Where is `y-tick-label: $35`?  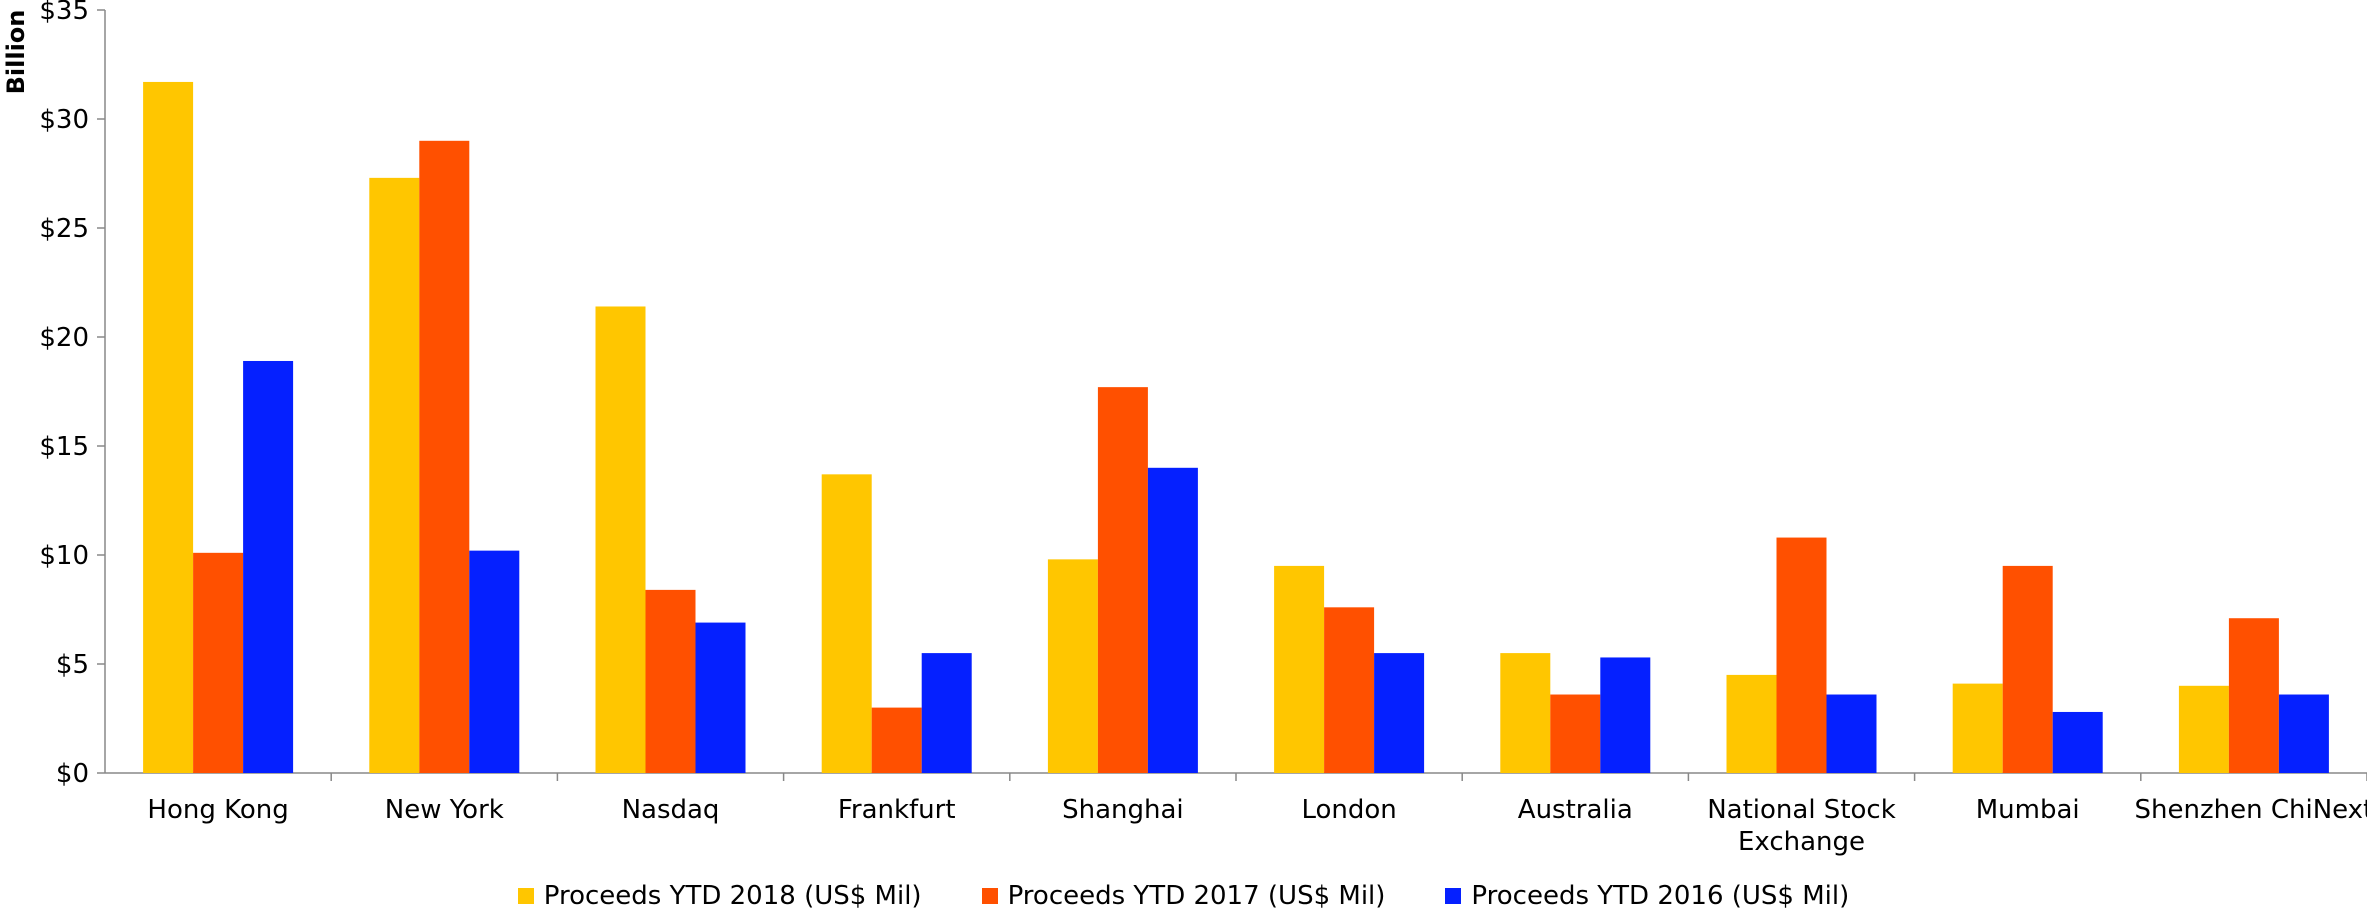 y-tick-label: $35 is located at coordinates (64, 13).